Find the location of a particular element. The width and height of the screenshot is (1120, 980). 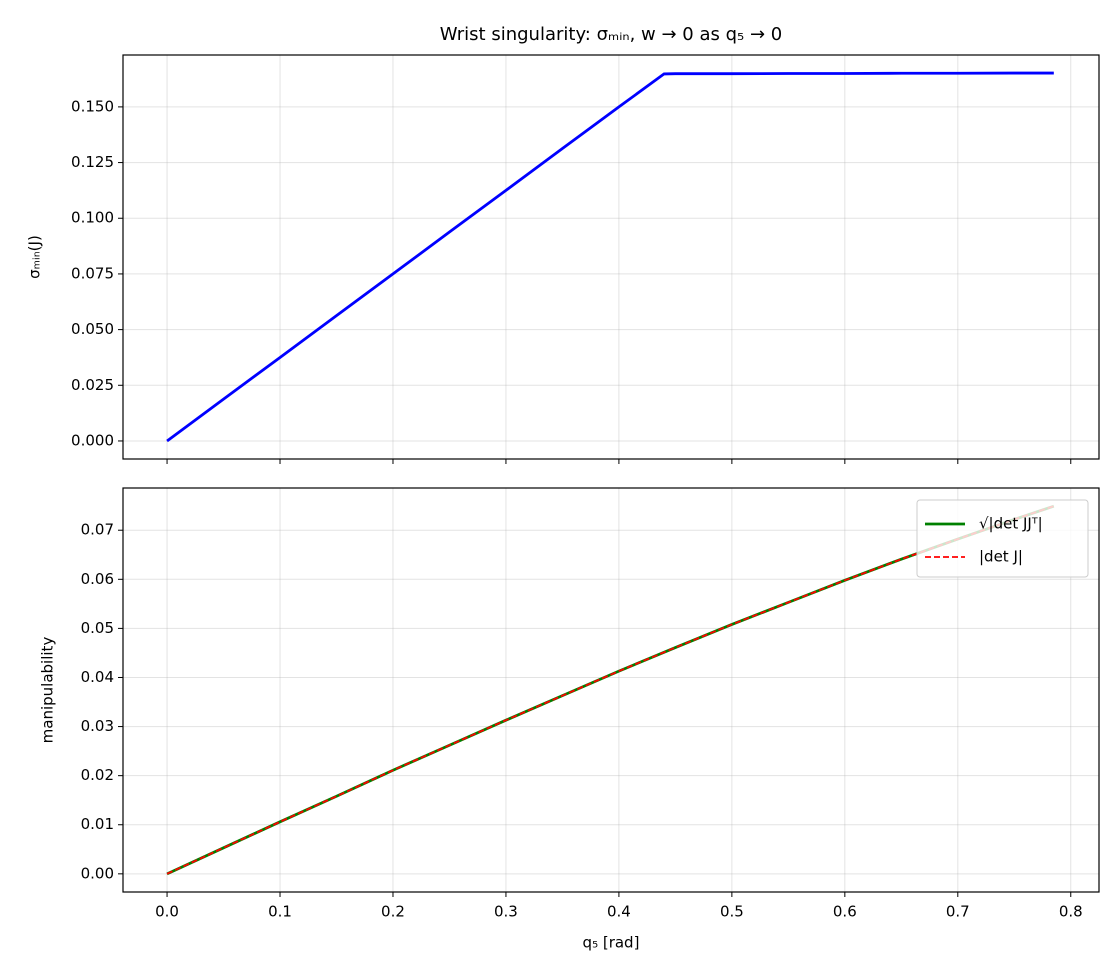

legend-label: √|det JJᵀ| is located at coordinates (1011, 524).